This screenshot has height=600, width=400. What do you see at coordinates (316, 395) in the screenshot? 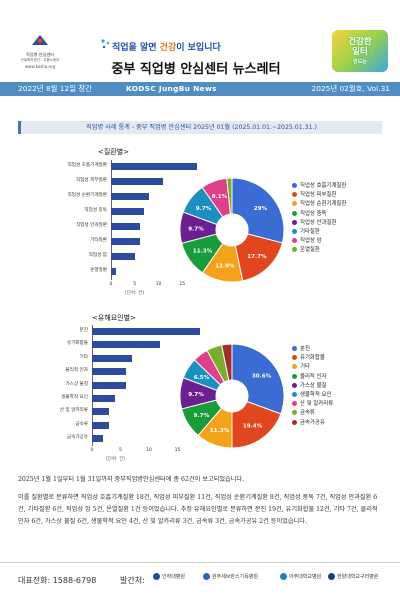
I see `legend-label: 생물학적 요인` at bounding box center [316, 395].